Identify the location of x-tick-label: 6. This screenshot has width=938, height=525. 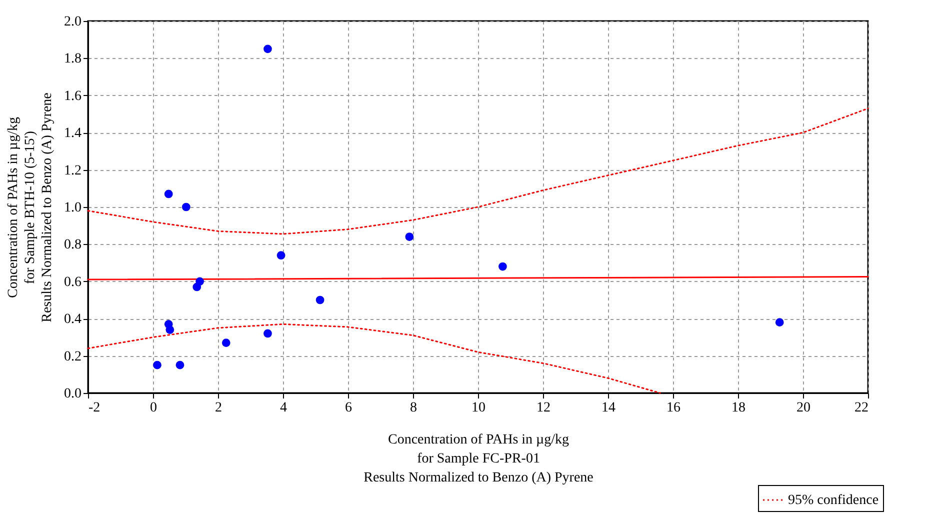
(348, 408).